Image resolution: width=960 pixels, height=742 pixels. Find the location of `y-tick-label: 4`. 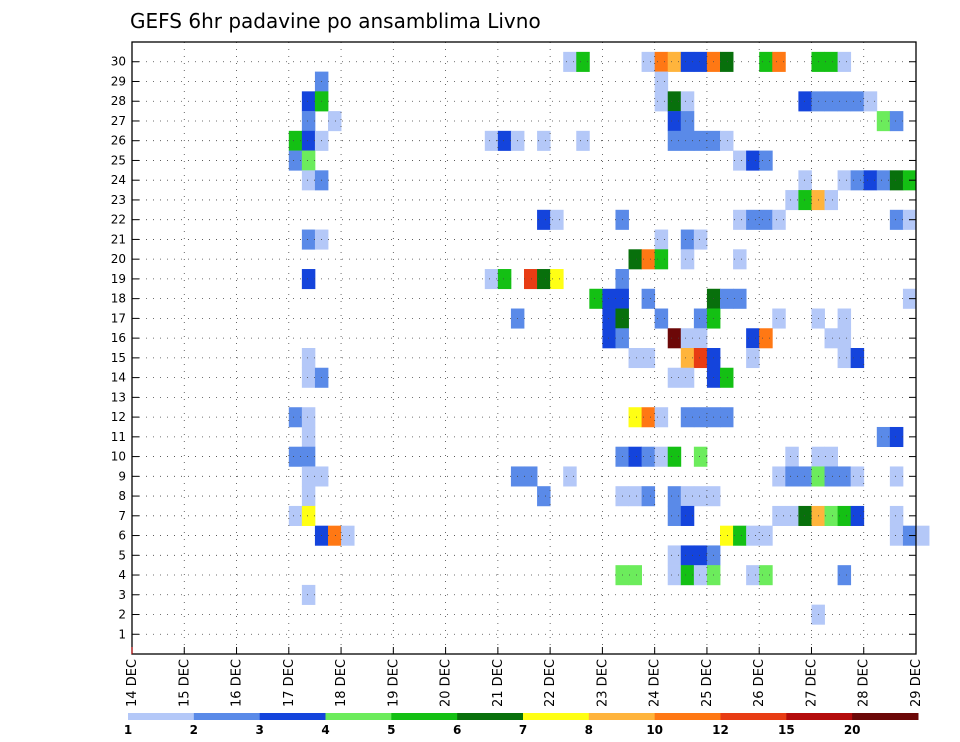

y-tick-label: 4 is located at coordinates (122, 575).